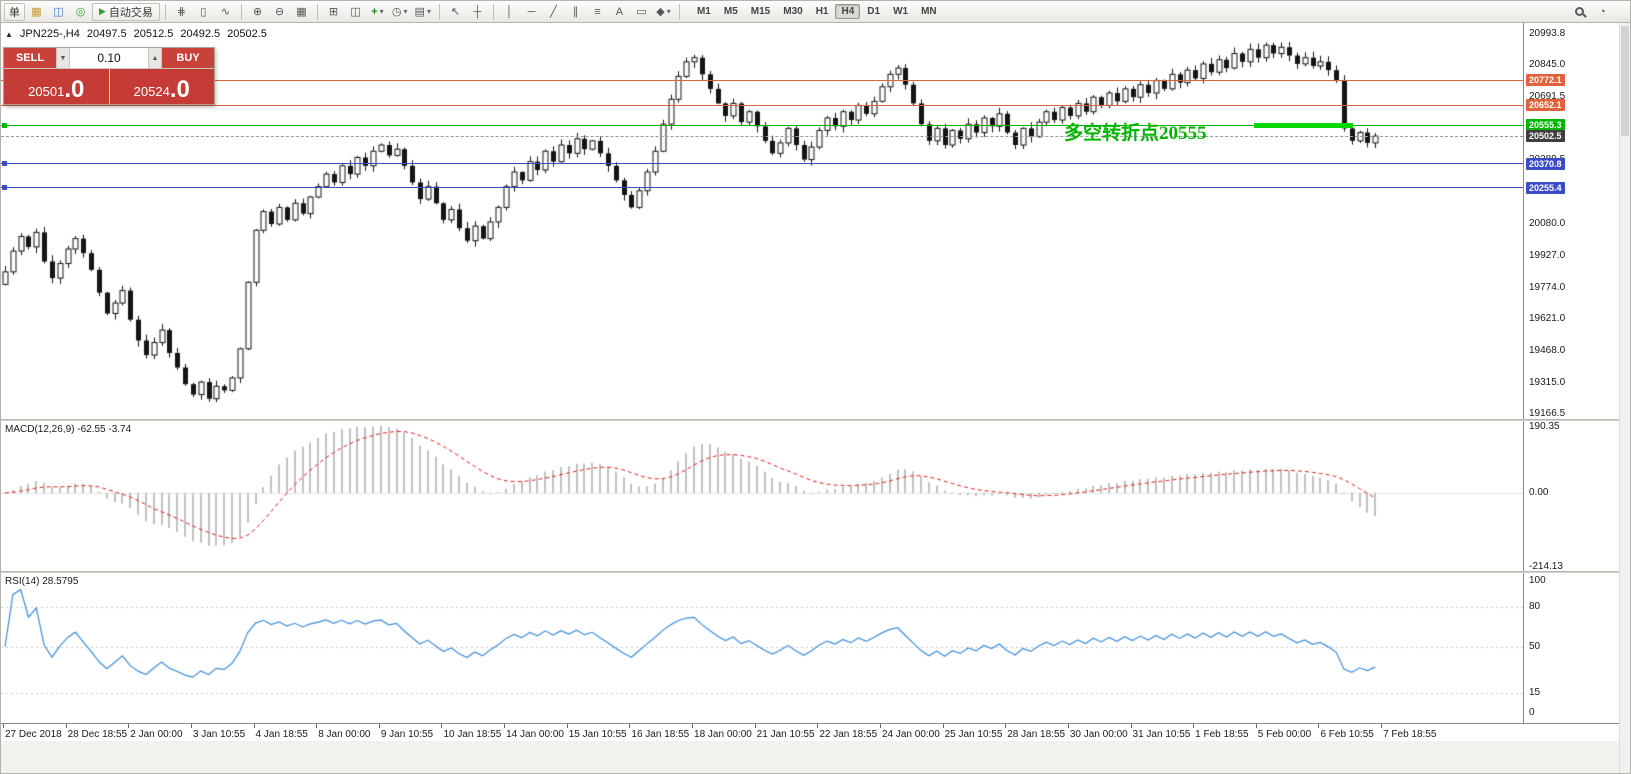  What do you see at coordinates (1539, 492) in the screenshot?
I see `macd-axis-label: 0.00` at bounding box center [1539, 492].